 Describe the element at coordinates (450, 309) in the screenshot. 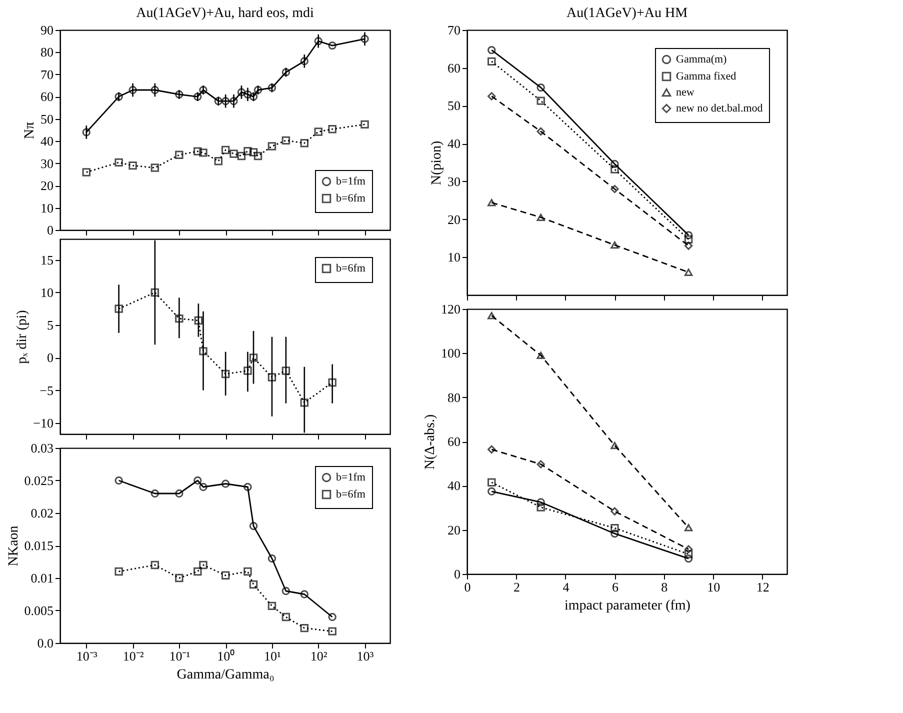

I see `y-tick-label: 120` at that location.